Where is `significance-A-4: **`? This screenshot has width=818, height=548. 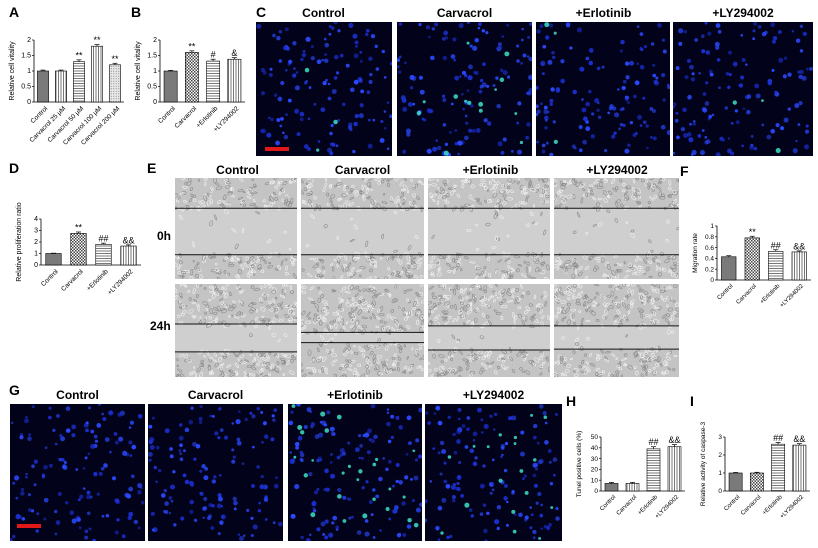
significance-A-4: ** is located at coordinates (115, 59).